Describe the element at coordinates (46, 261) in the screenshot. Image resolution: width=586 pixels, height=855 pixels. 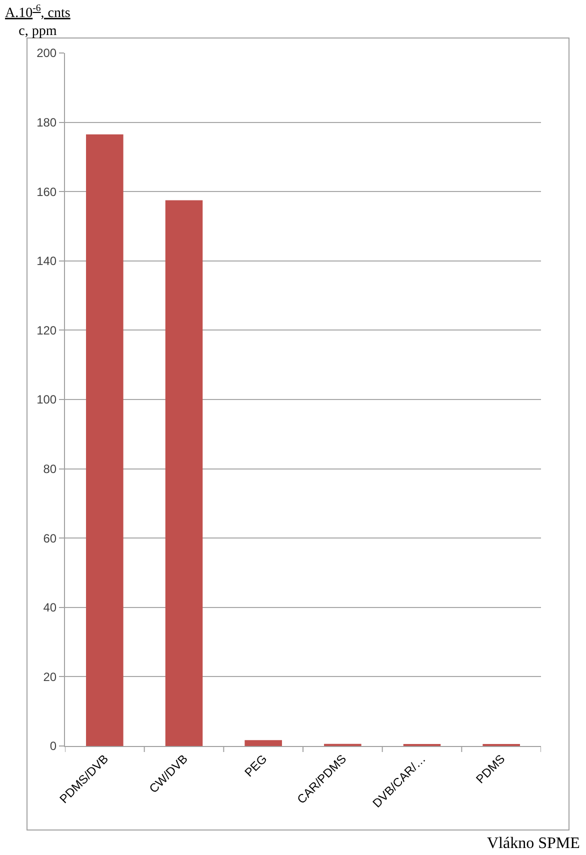
I see `y-tick-label: 140` at that location.